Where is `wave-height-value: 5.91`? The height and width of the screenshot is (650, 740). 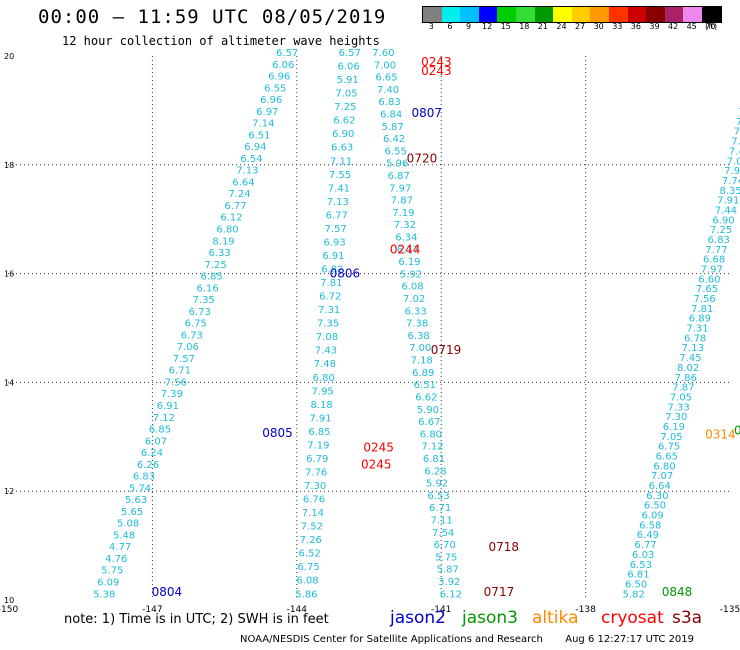
wave-height-value: 5.91 is located at coordinates (347, 80).